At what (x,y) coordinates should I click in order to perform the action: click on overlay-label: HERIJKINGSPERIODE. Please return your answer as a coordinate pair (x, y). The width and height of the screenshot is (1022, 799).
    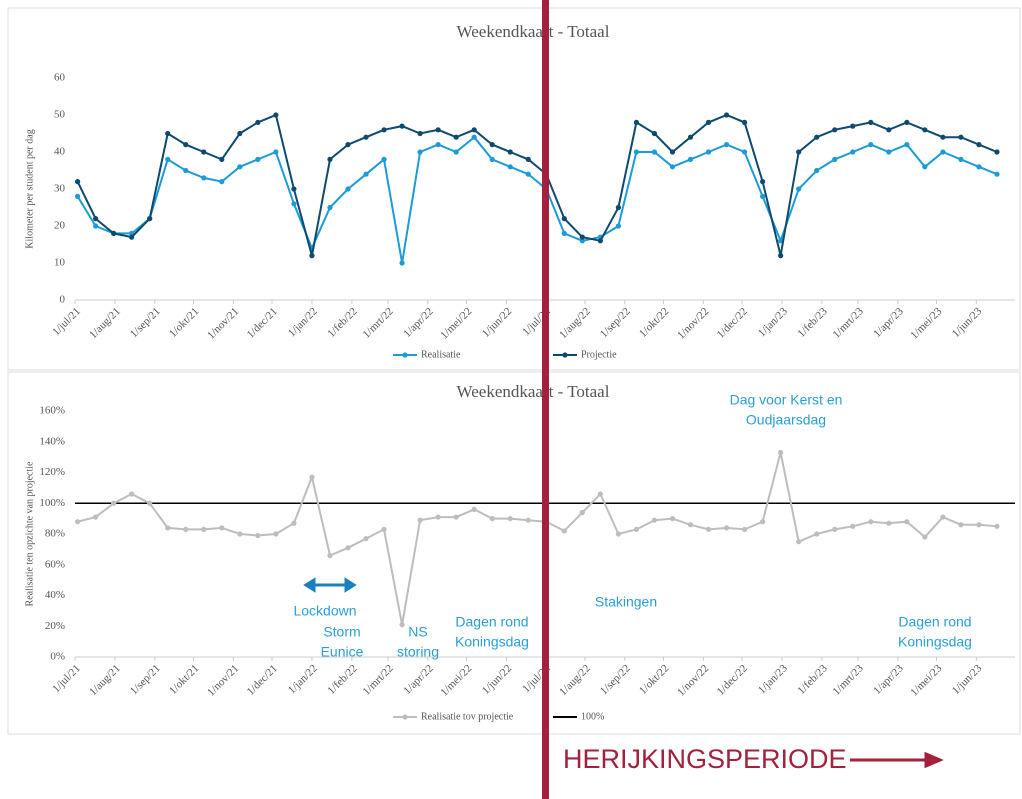
    Looking at the image, I should click on (705, 759).